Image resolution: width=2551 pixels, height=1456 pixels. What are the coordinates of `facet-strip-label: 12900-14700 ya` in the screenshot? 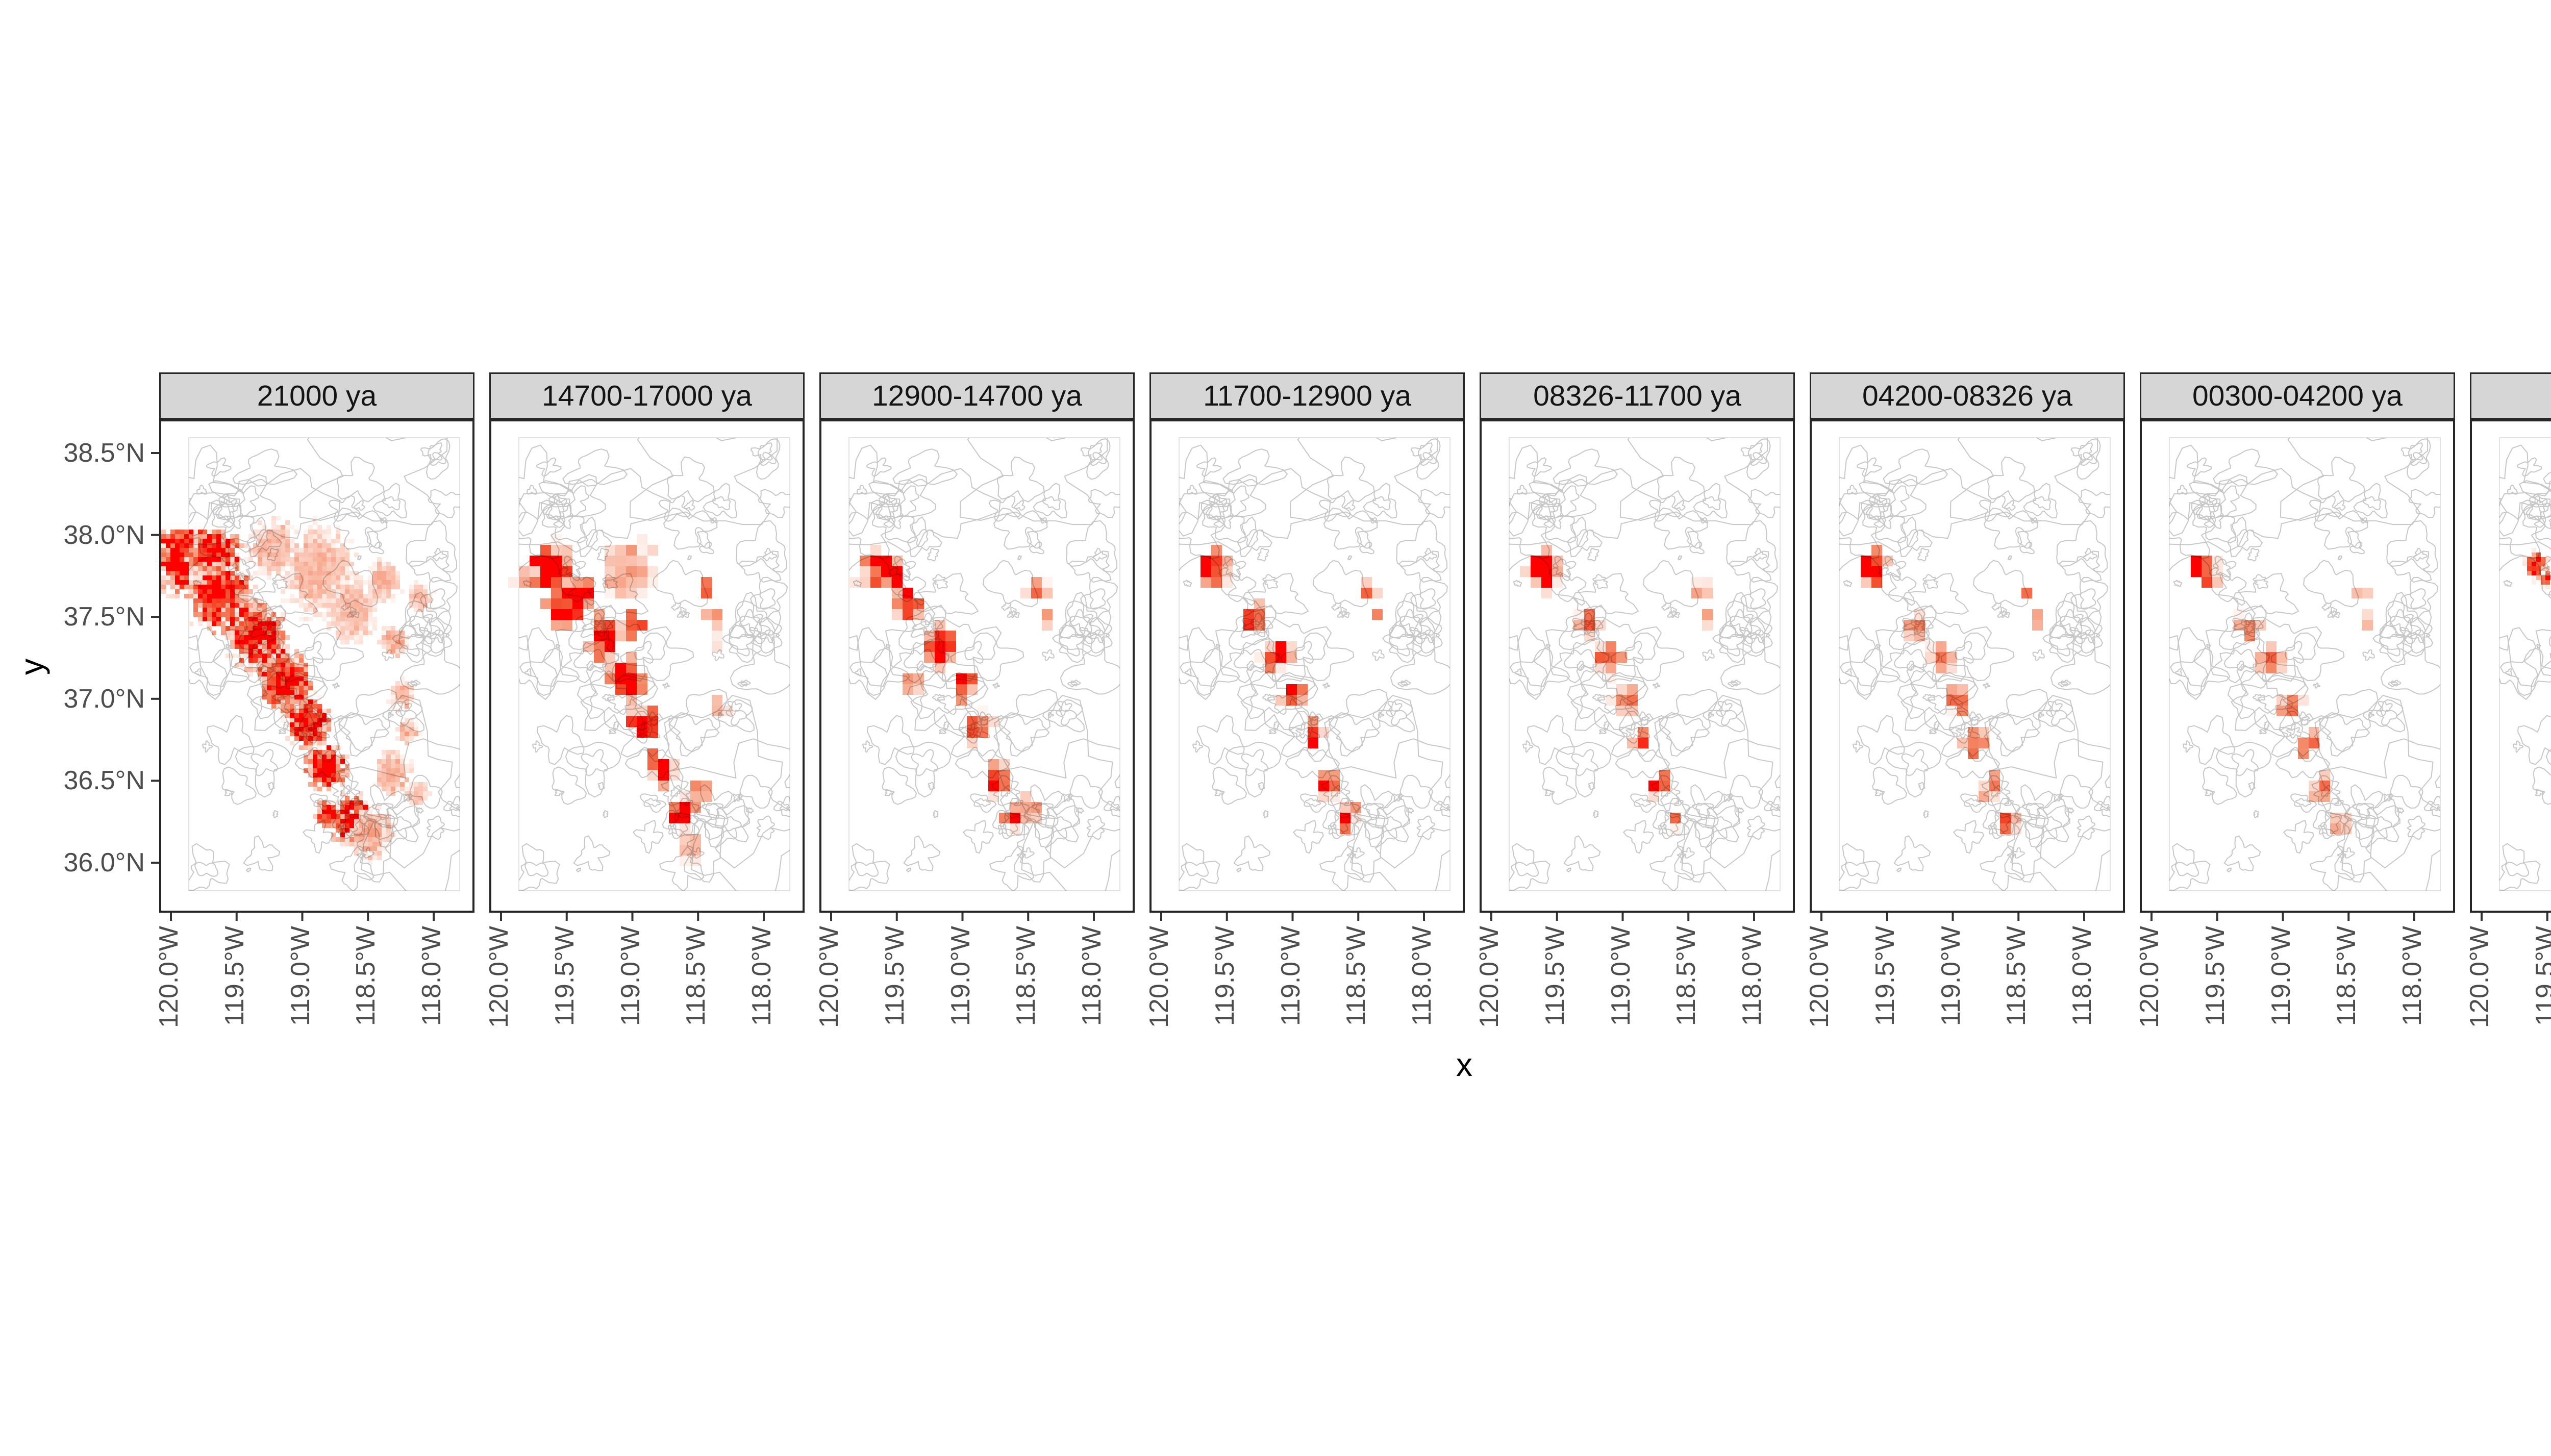 It's located at (977, 396).